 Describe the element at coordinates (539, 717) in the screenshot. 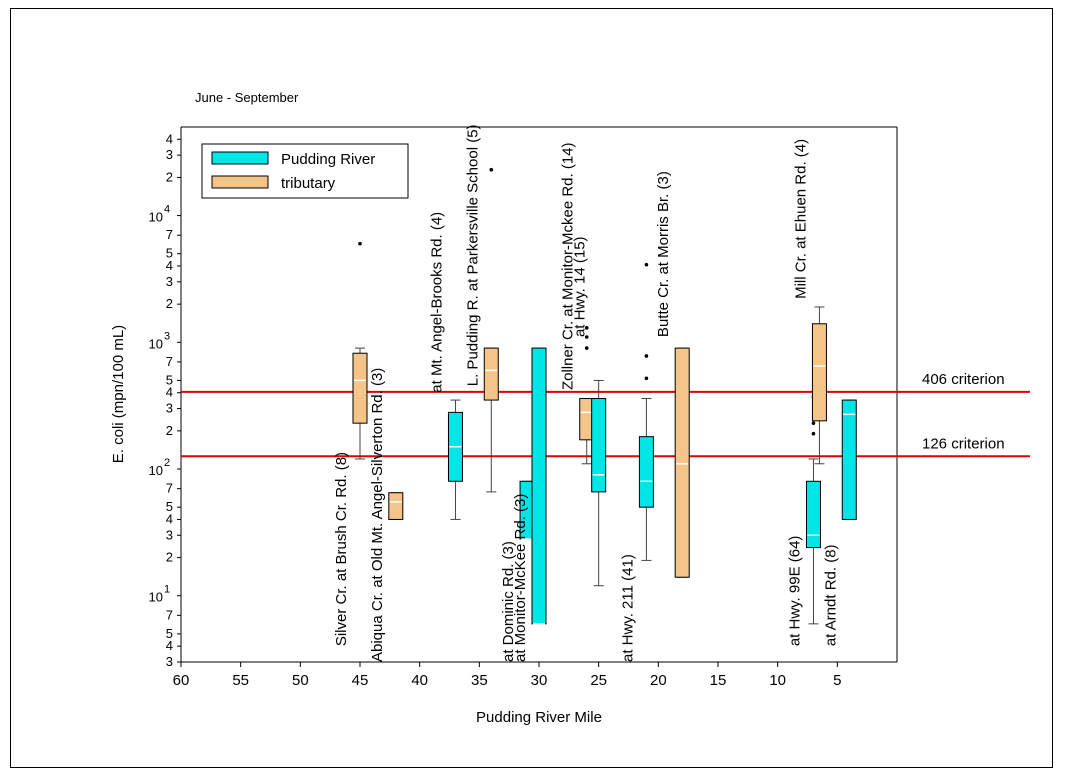

I see `x-axis-label: Pudding River Mile` at that location.